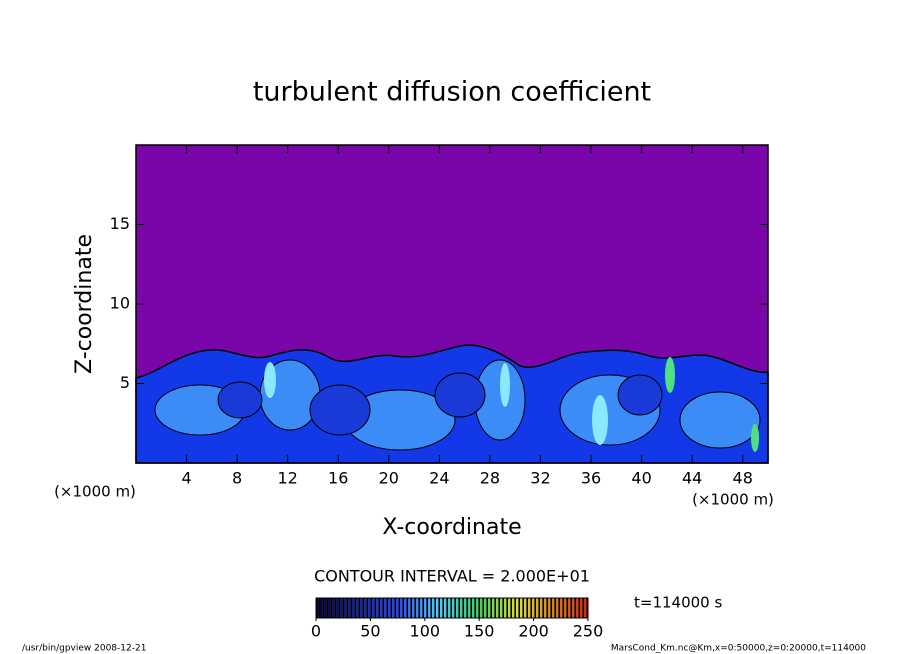  What do you see at coordinates (588, 631) in the screenshot?
I see `colorbar-tick-label: 250` at bounding box center [588, 631].